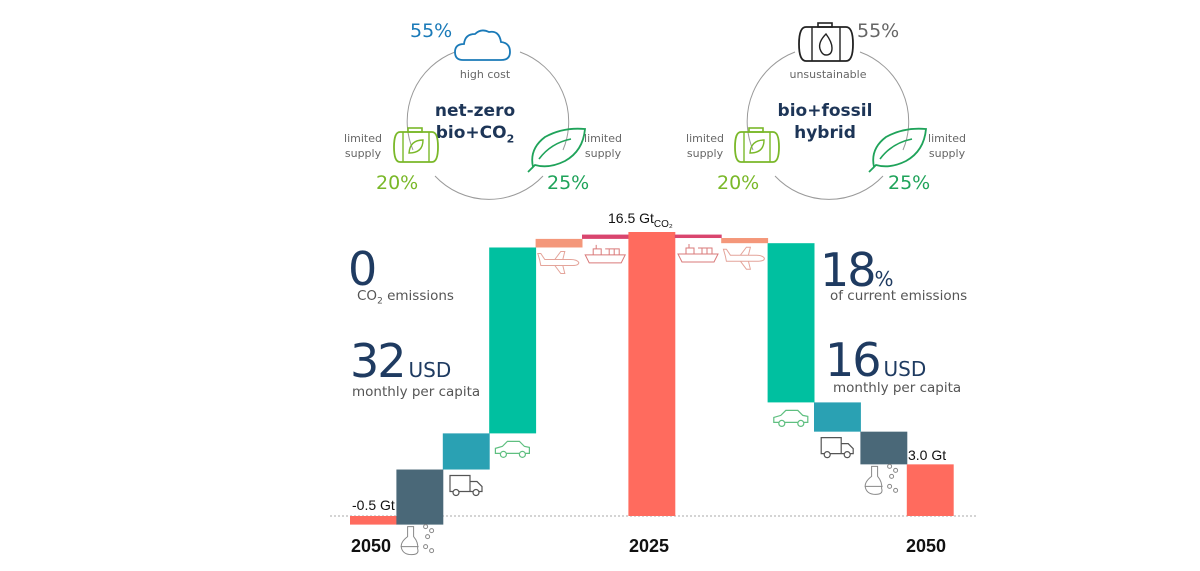  What do you see at coordinates (930, 490) in the screenshot?
I see `bar-total-2050-hybrid` at bounding box center [930, 490].